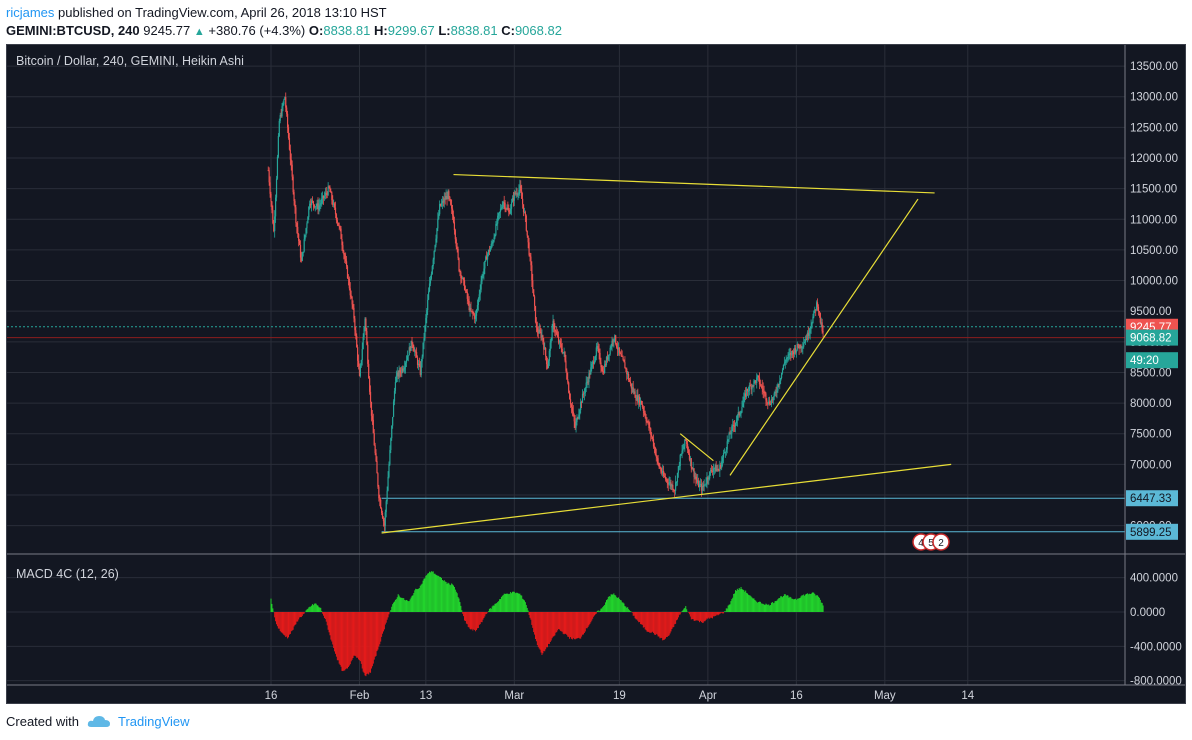  I want to click on x-tick-label: 16, so click(271, 696).